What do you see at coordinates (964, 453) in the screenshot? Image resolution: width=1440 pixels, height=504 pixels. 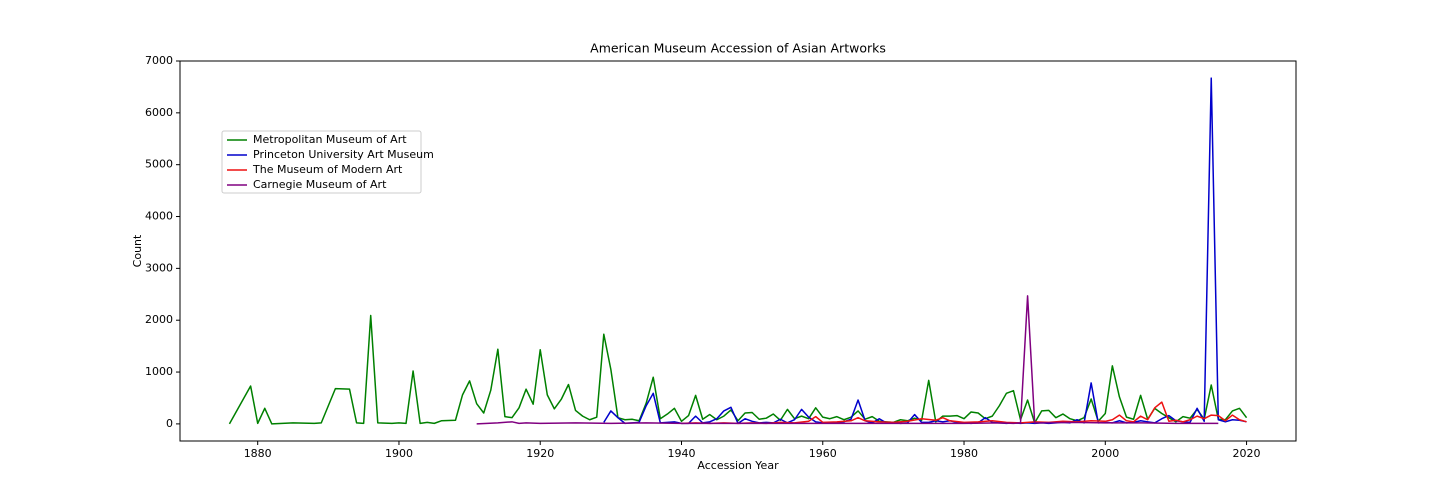 I see `x-tick-label: 1980` at bounding box center [964, 453].